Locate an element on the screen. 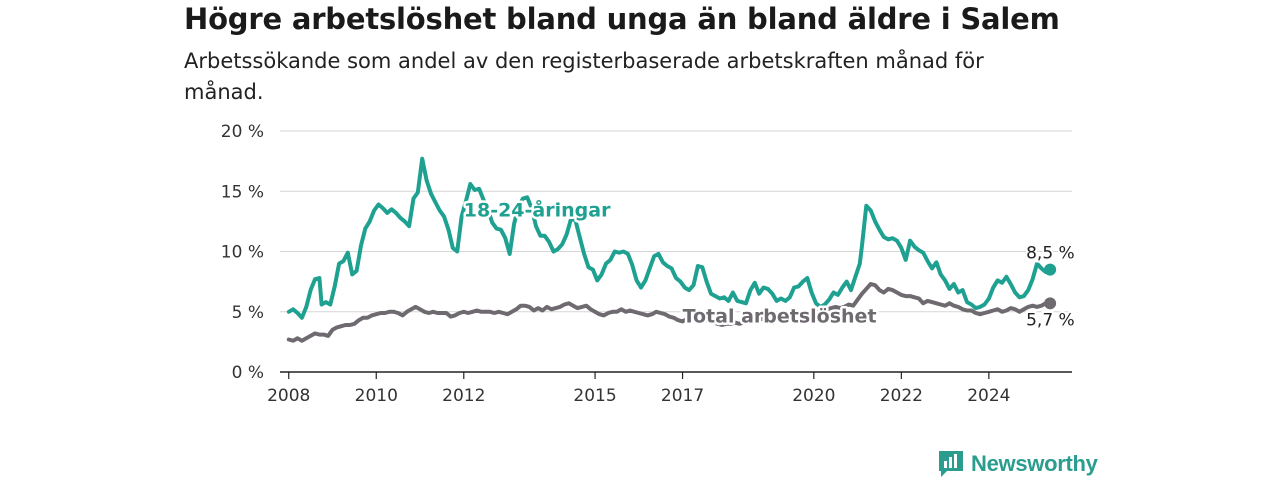 Image resolution: width=1280 pixels, height=480 pixels. x-tick-label: 2022 is located at coordinates (901, 396).